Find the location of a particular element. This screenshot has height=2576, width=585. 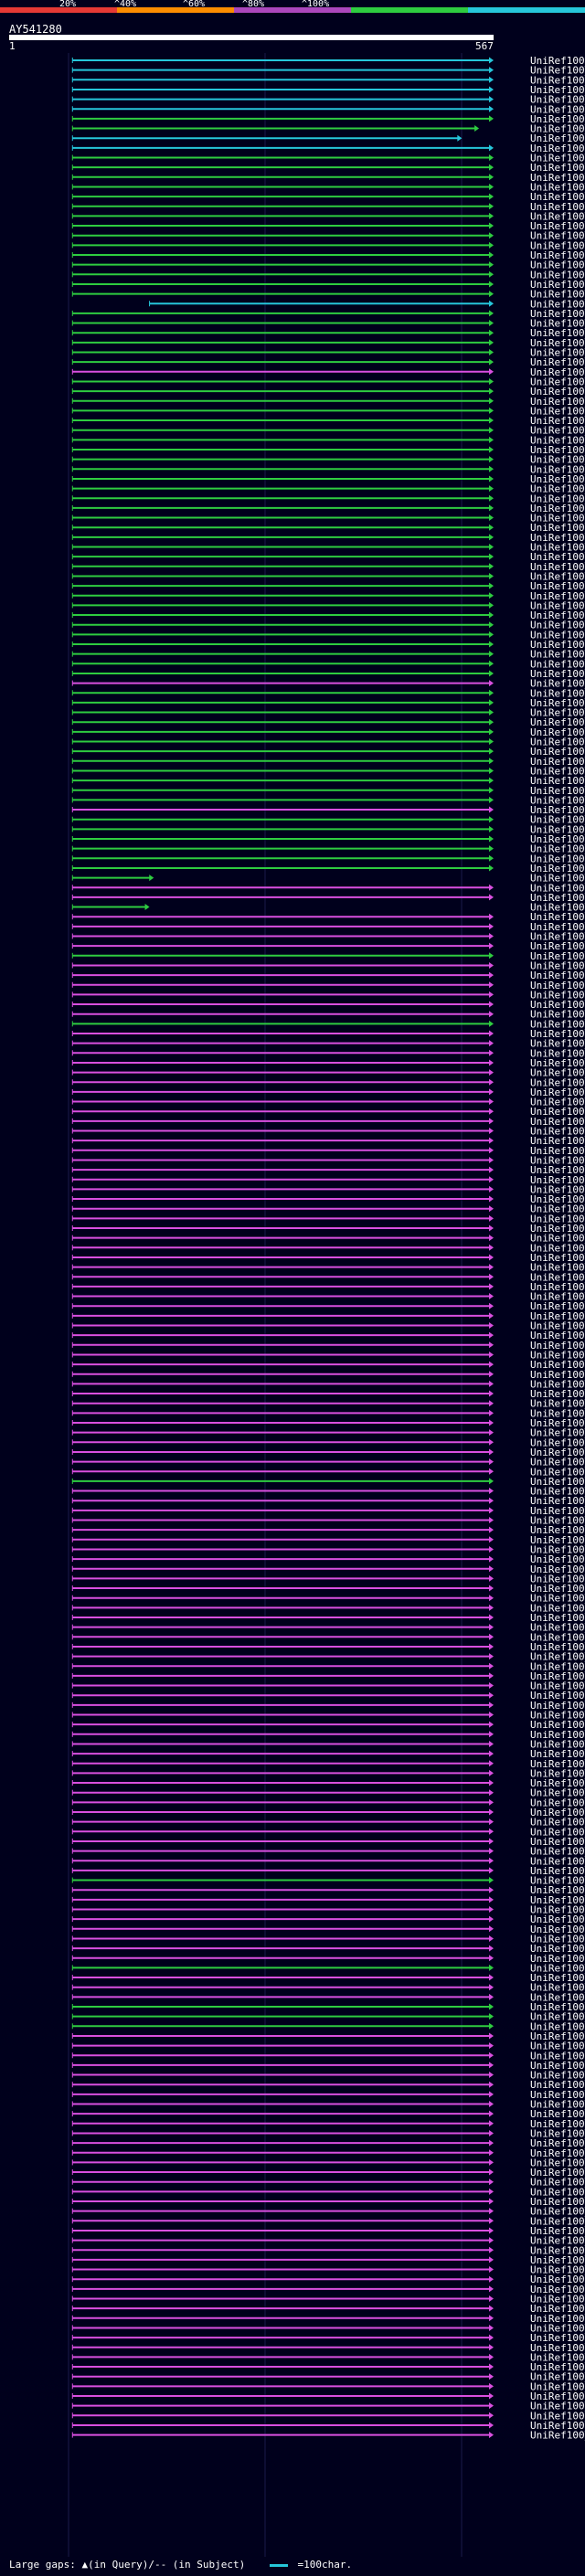

hit-row: UniRef100_C5LP58 is located at coordinates (328, 1073).